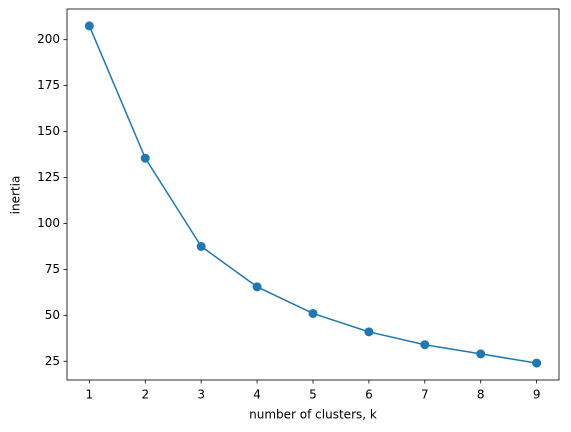 The height and width of the screenshot is (432, 571). Describe the element at coordinates (369, 395) in the screenshot. I see `x-tick-label: 6` at that location.